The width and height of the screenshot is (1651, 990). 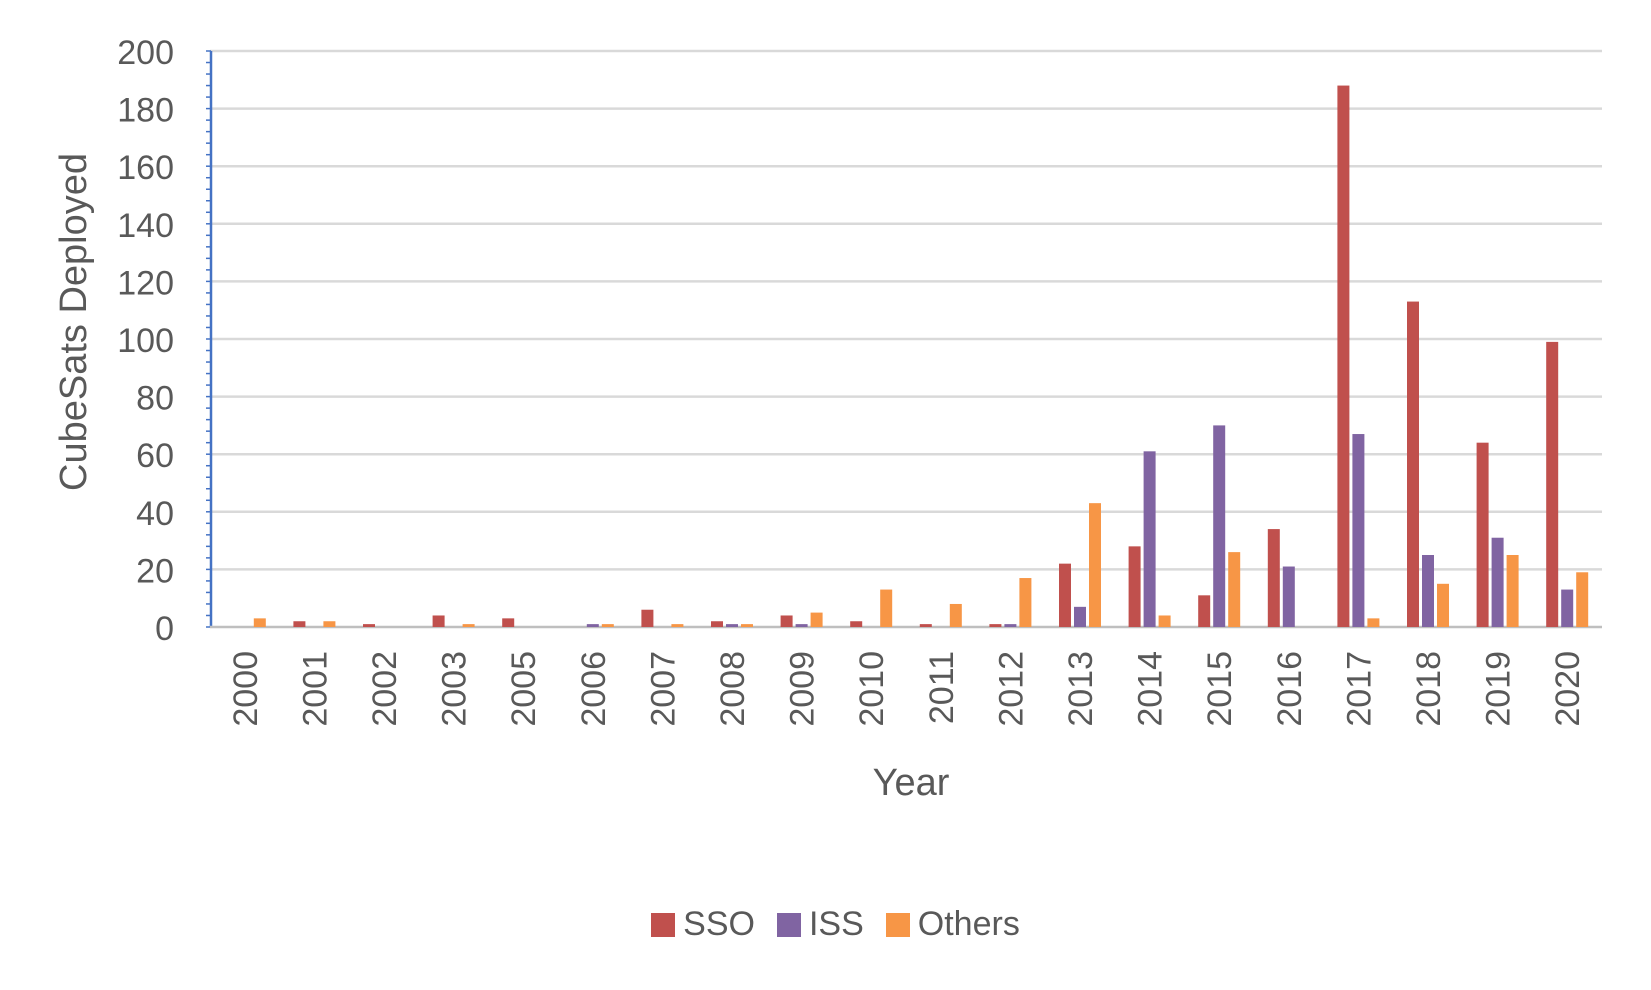 What do you see at coordinates (329, 624) in the screenshot?
I see `bar-others-2001` at bounding box center [329, 624].